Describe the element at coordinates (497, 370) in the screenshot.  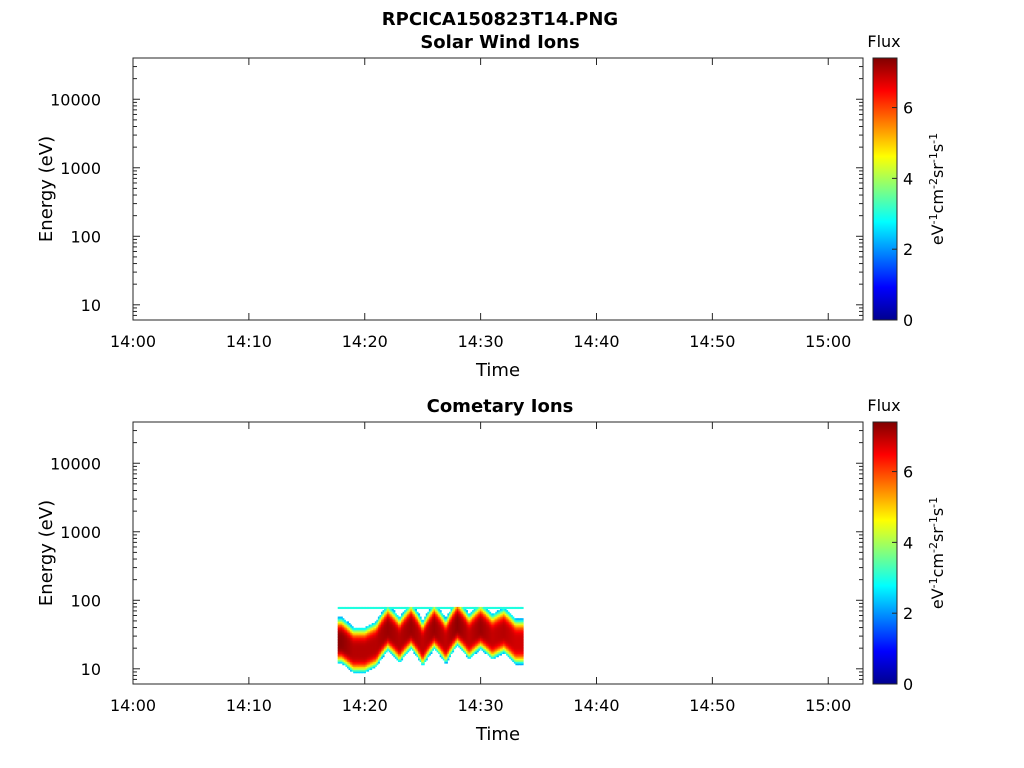
I see `x-axis-label: Time` at that location.